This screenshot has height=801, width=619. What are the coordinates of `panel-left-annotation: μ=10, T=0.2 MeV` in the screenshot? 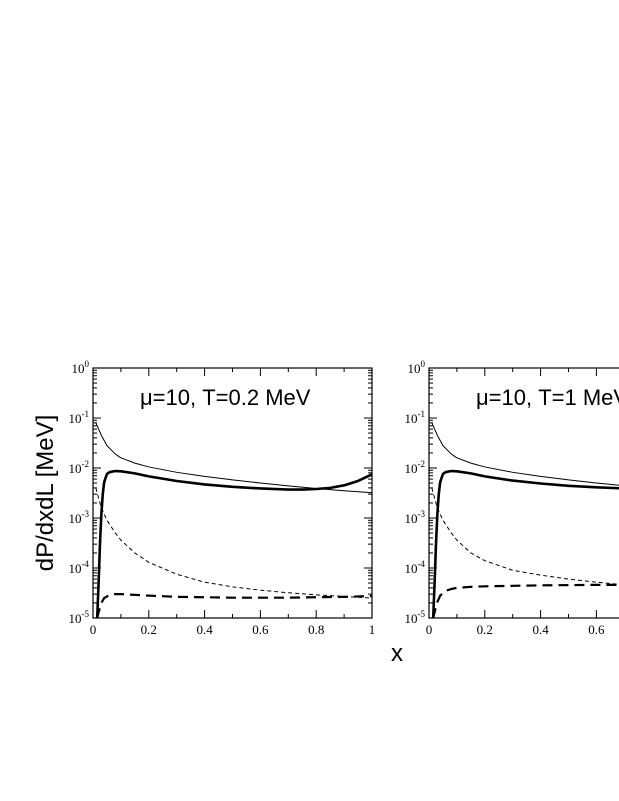 It's located at (225, 397).